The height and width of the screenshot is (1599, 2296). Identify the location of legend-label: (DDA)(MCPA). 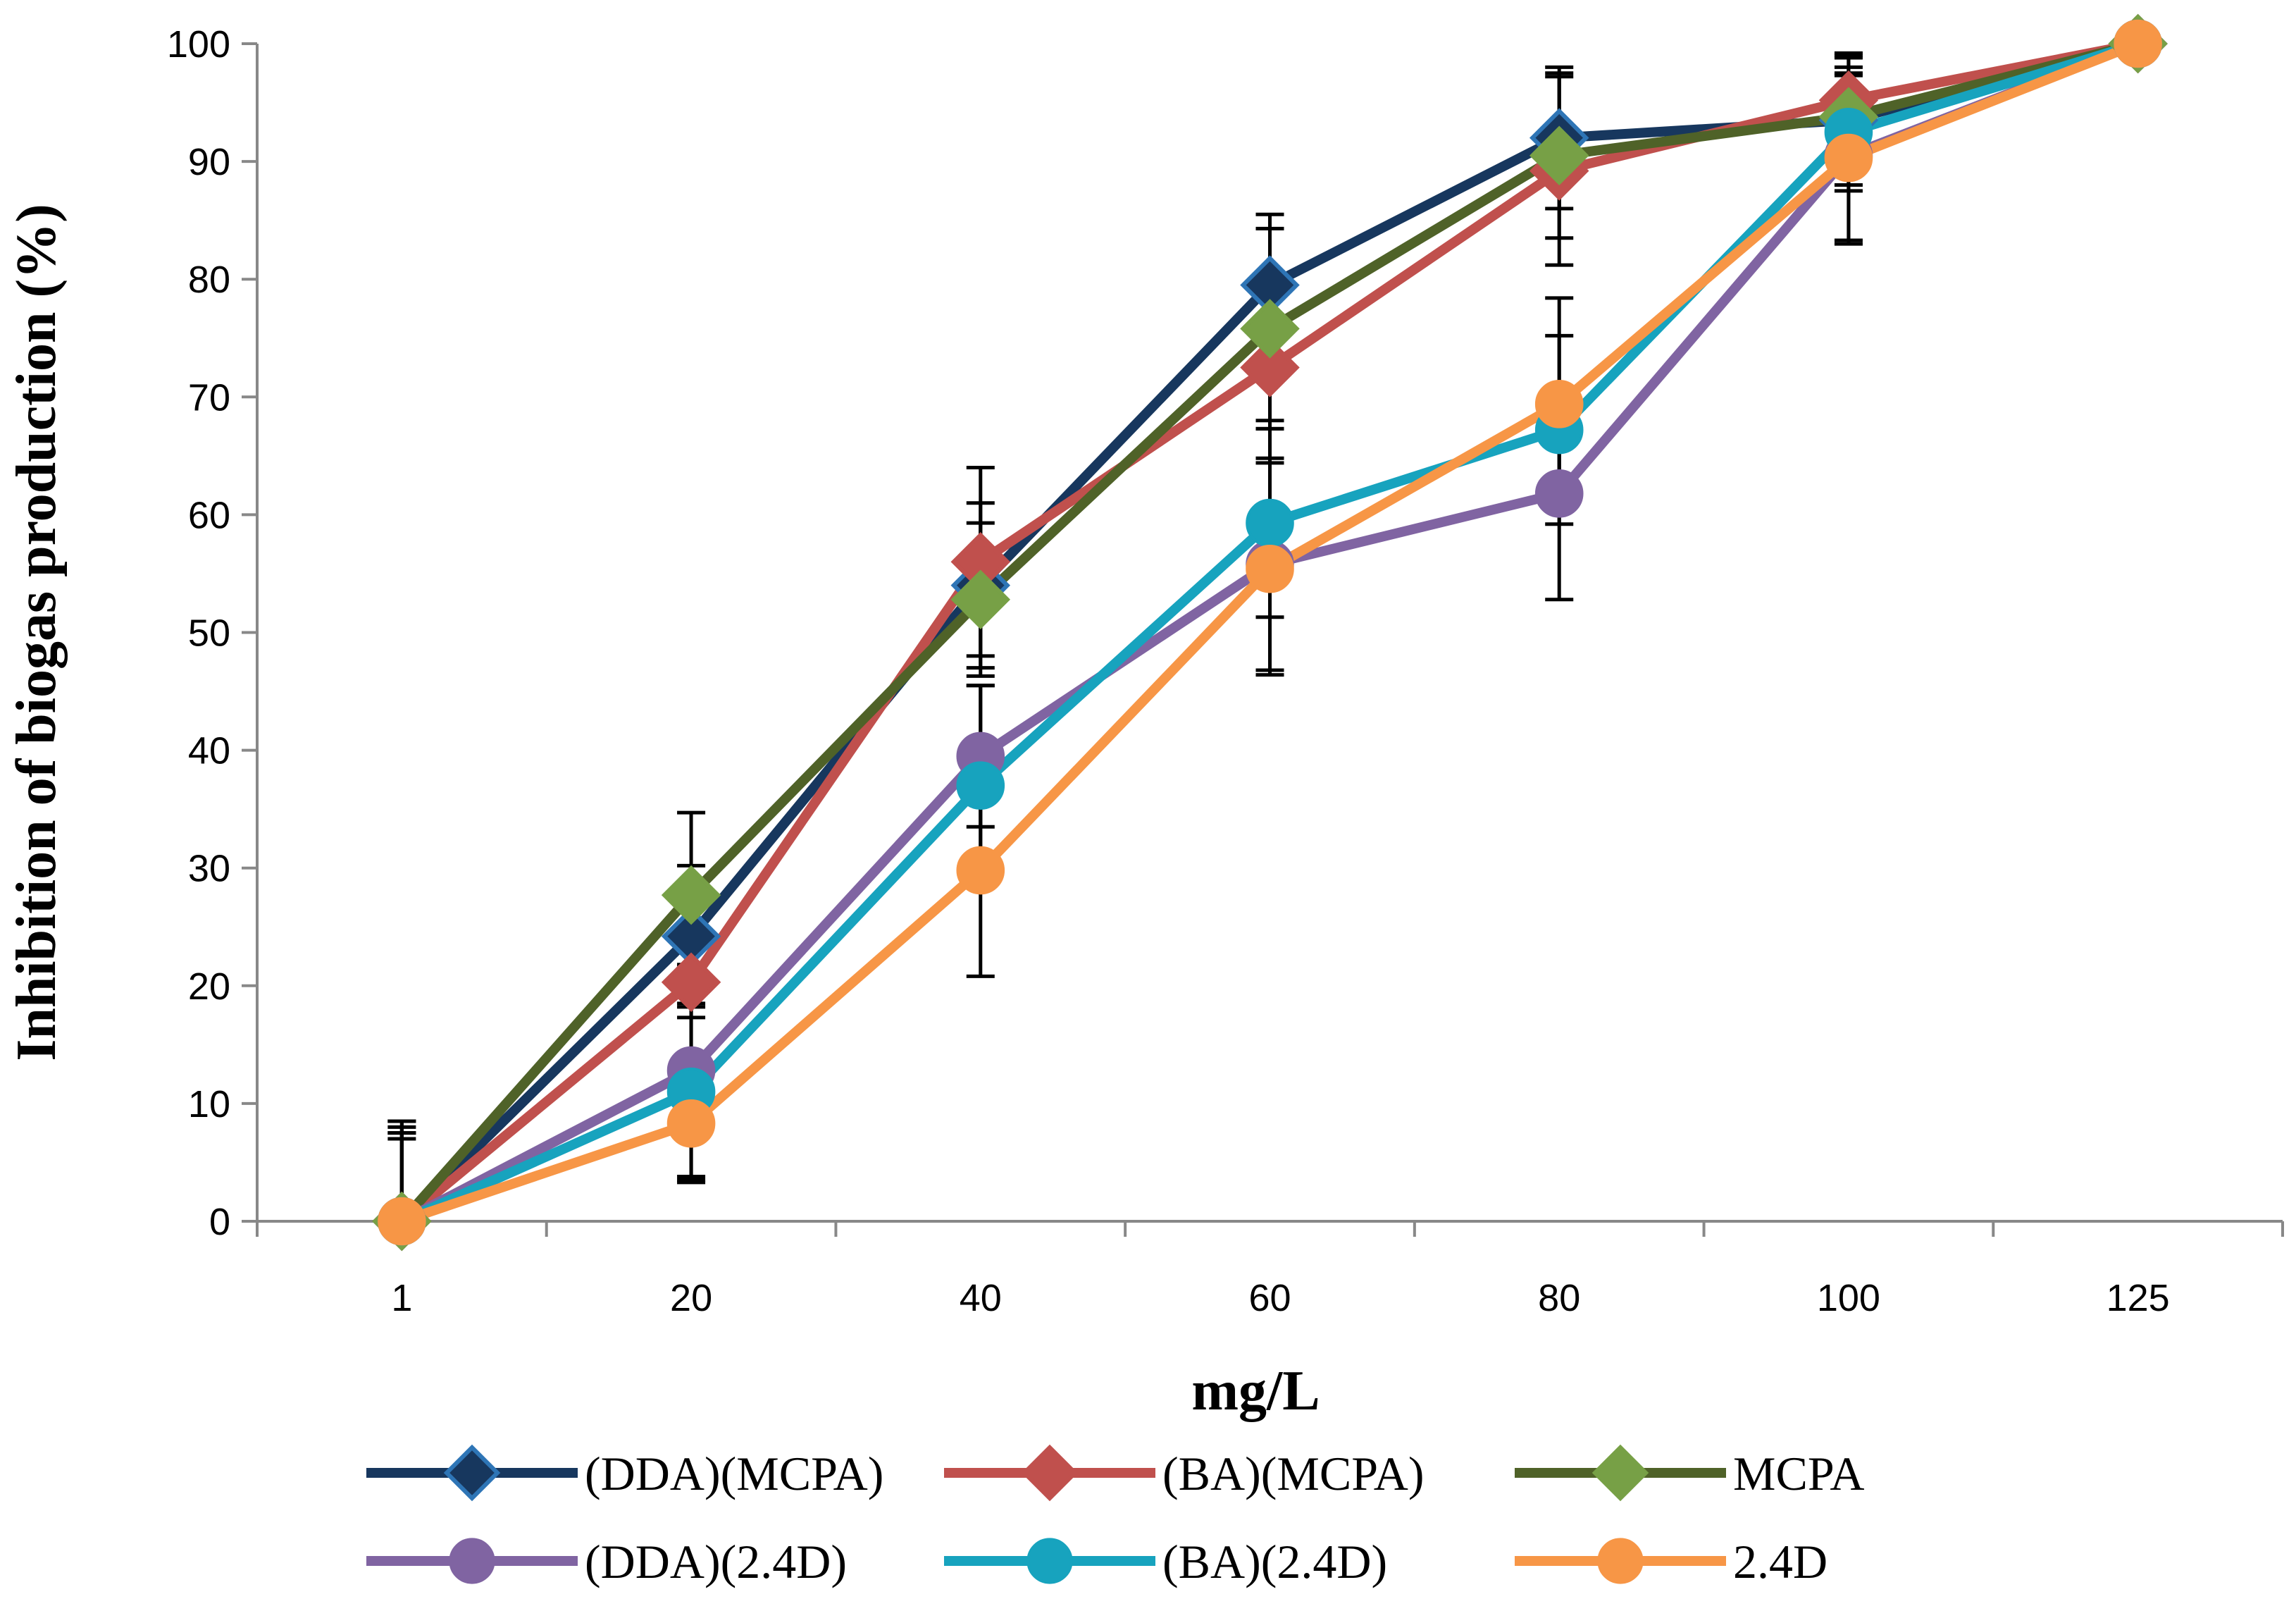
(734, 1473).